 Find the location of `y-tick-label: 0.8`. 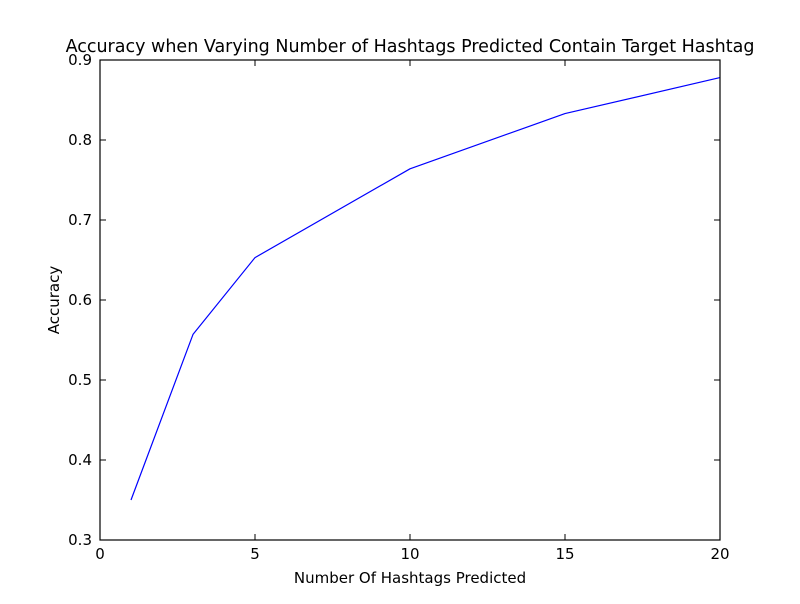

y-tick-label: 0.8 is located at coordinates (80, 140).